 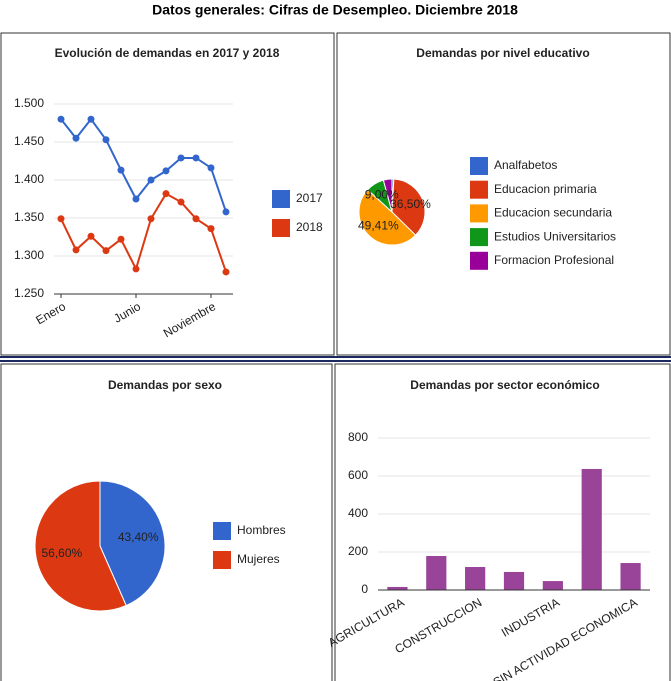 What do you see at coordinates (29, 141) in the screenshot?
I see `y-tick-label: 1.450` at bounding box center [29, 141].